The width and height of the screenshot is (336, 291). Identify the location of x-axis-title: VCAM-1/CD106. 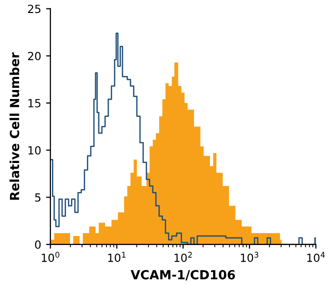
(182, 275).